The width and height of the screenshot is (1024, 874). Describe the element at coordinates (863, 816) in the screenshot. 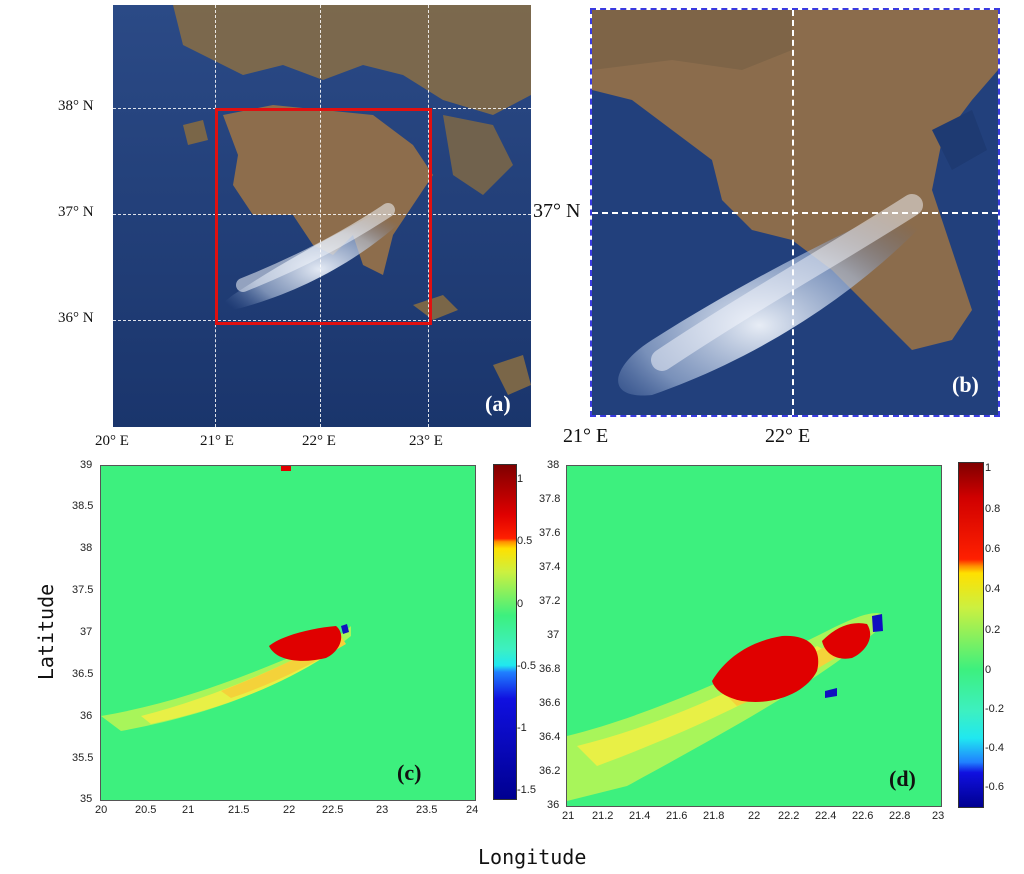

I see `panel-d-x-tick: 22.6` at that location.